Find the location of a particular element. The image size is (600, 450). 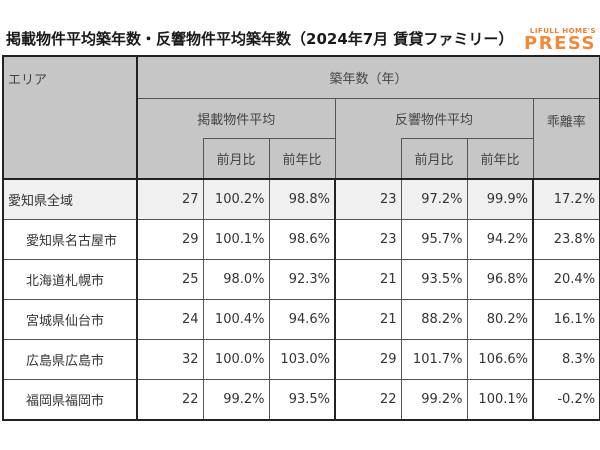

area-cell: 広島県広島市 is located at coordinates (70, 359).